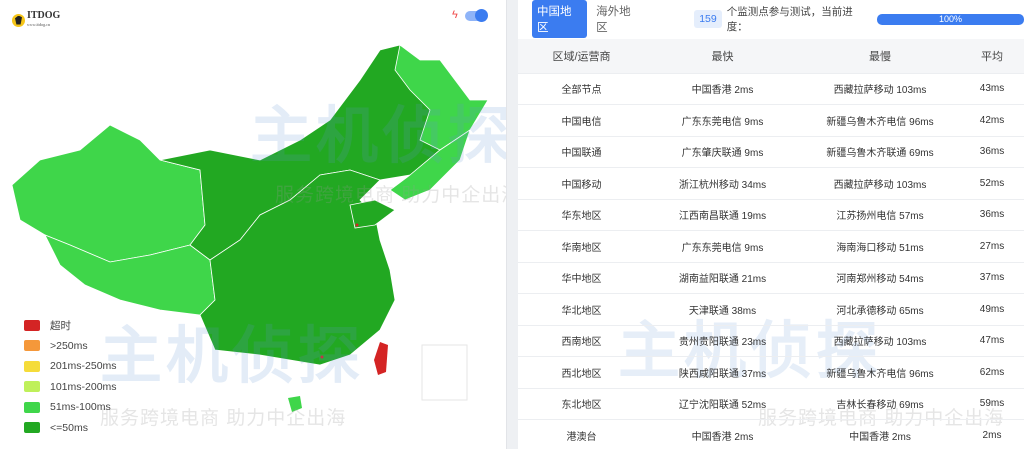 This screenshot has width=1024, height=449. I want to click on table-row: 全部节点 中国香港 2ms 西藏拉萨移动 103ms 43ms, so click(771, 89).